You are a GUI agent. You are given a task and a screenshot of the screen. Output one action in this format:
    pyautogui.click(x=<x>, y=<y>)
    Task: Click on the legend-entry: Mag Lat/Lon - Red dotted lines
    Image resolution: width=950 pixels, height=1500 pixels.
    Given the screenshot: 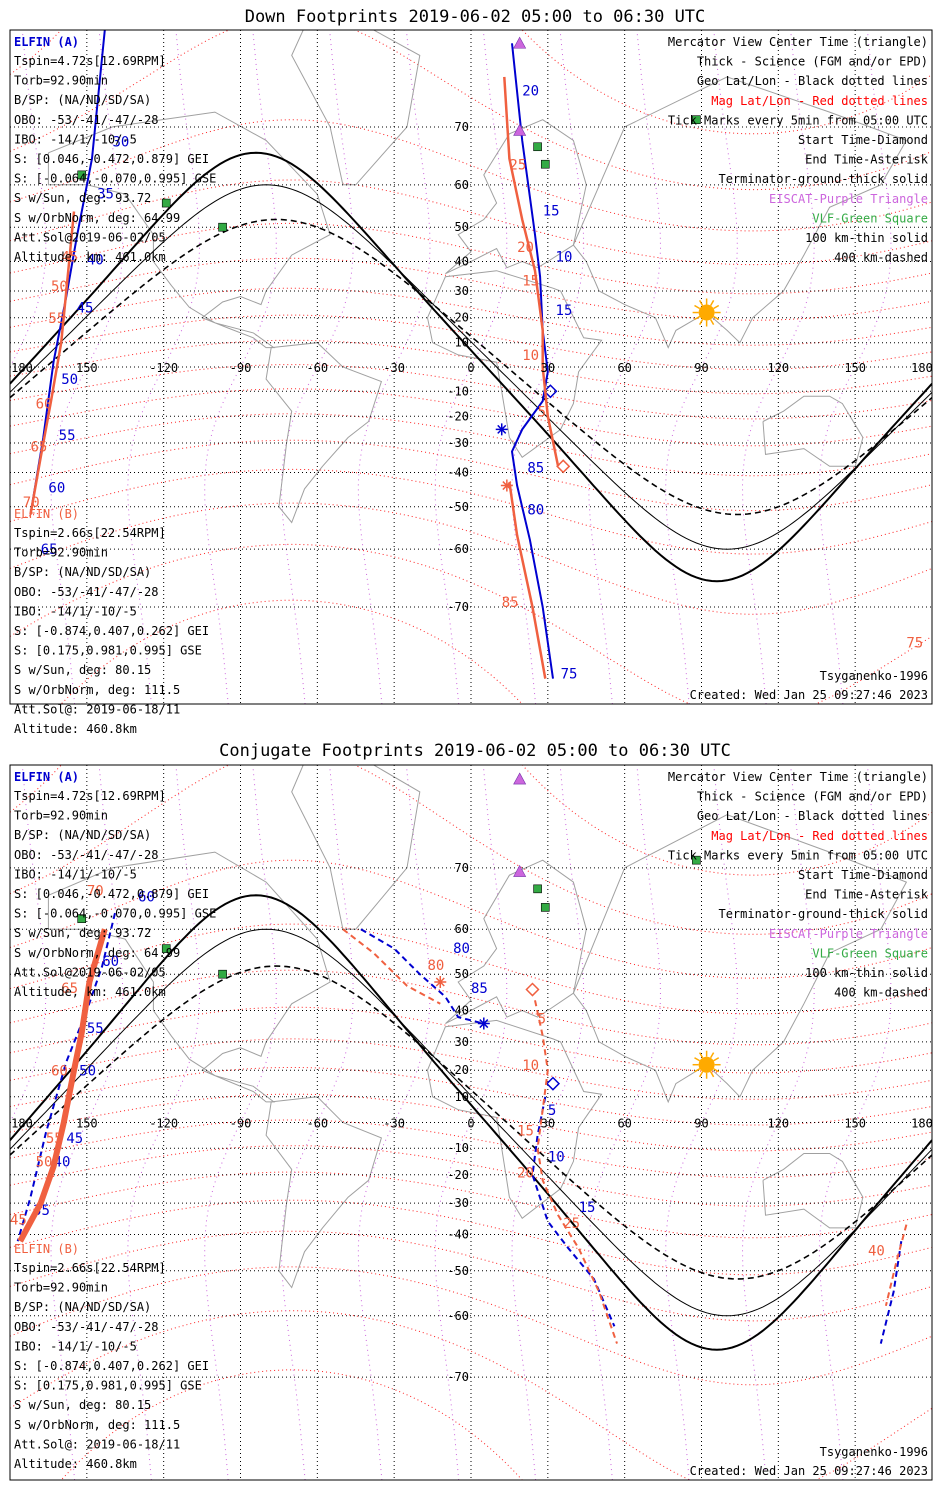 What is the action you would take?
    pyautogui.click(x=819, y=101)
    